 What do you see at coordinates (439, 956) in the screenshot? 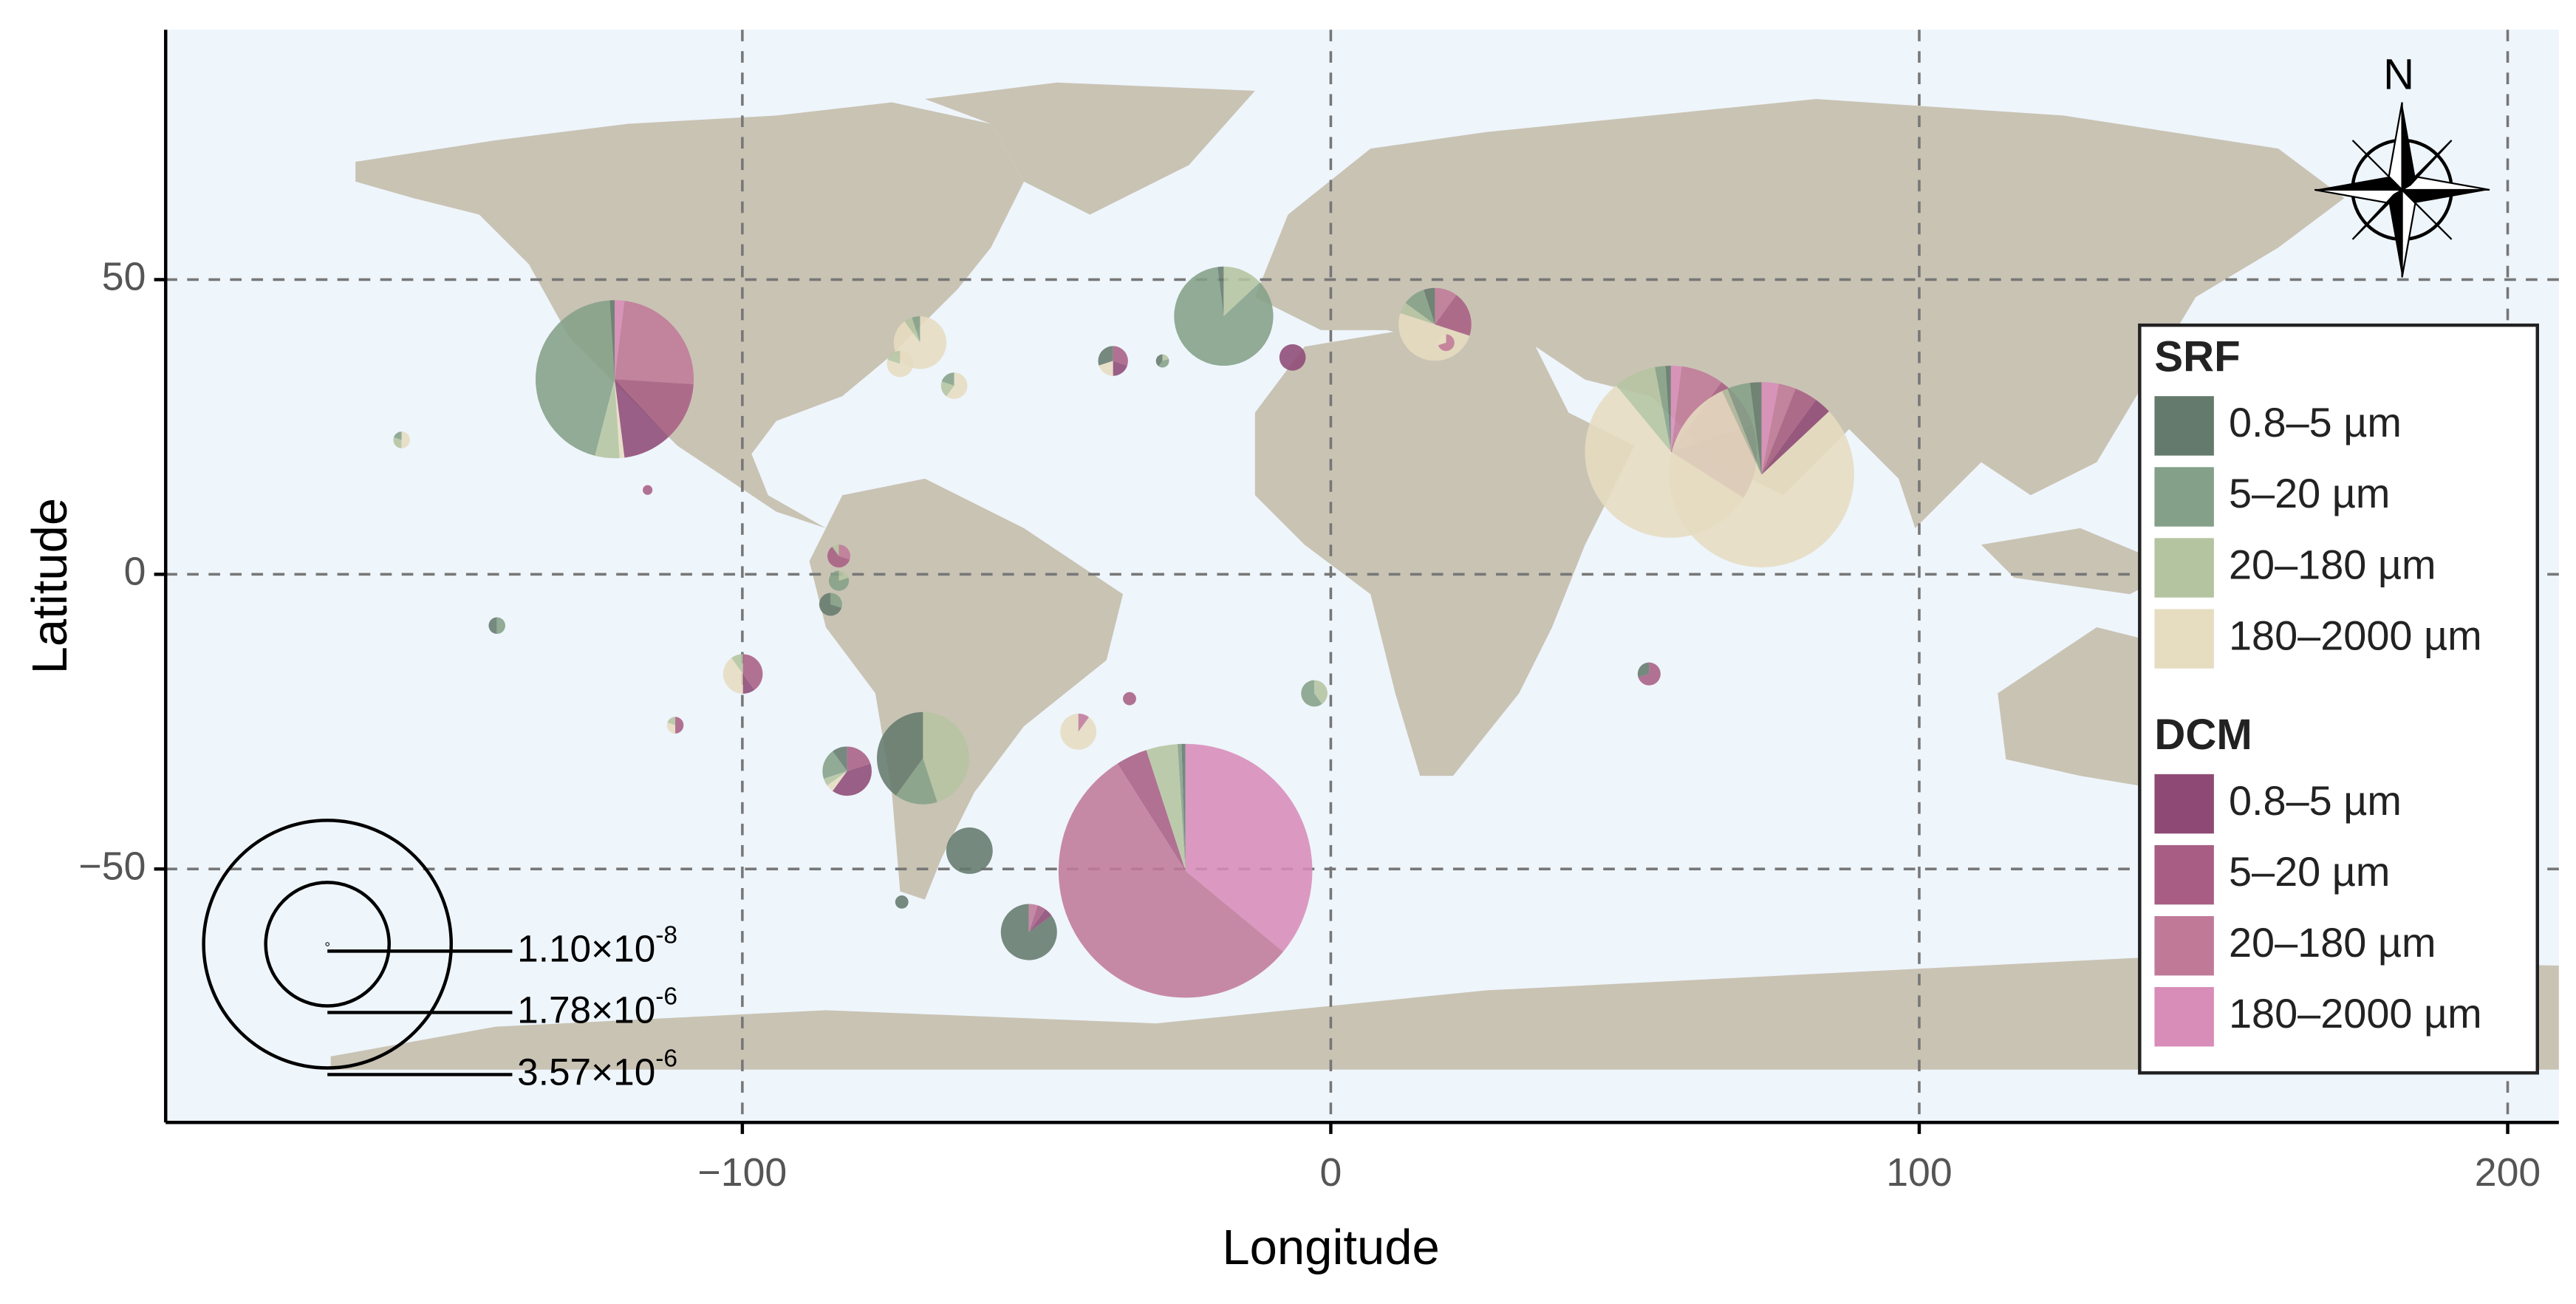
I see `size-legend: 1.10×10-81.78×10-63.57×10-6` at bounding box center [439, 956].